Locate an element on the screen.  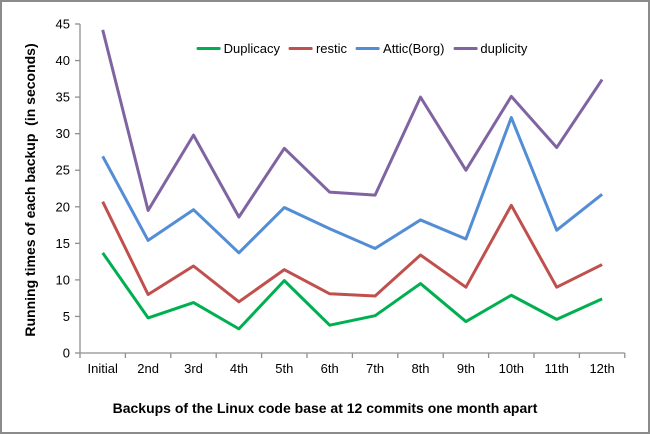
legend-label: Duplicacy is located at coordinates (251, 48).